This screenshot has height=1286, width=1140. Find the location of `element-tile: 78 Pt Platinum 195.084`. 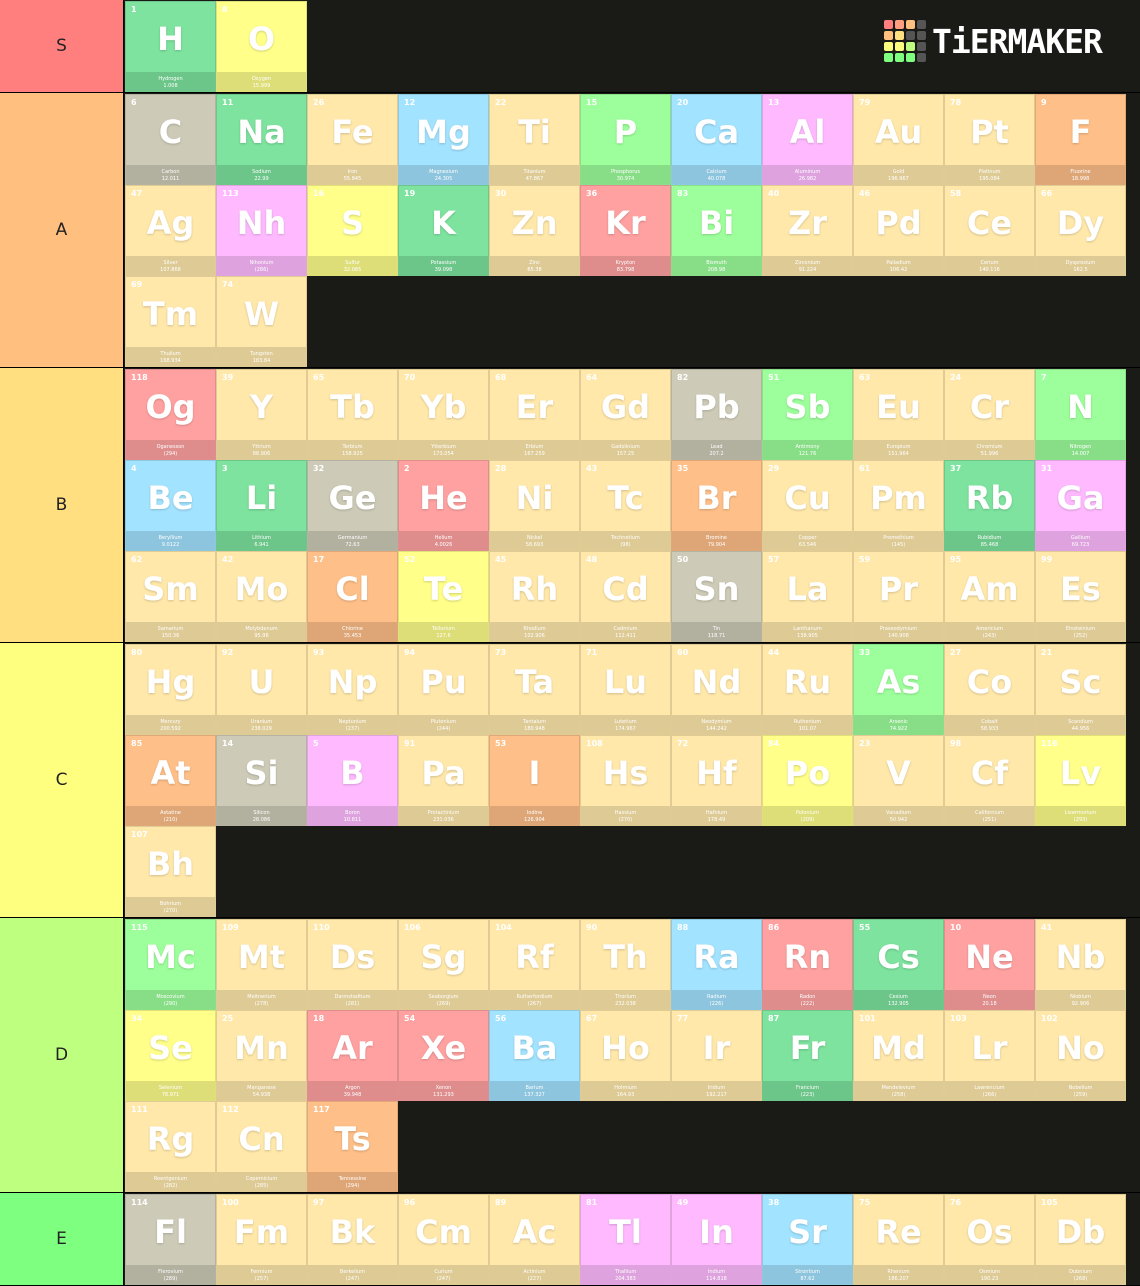

element-tile: 78 Pt Platinum 195.084 is located at coordinates (989, 139).